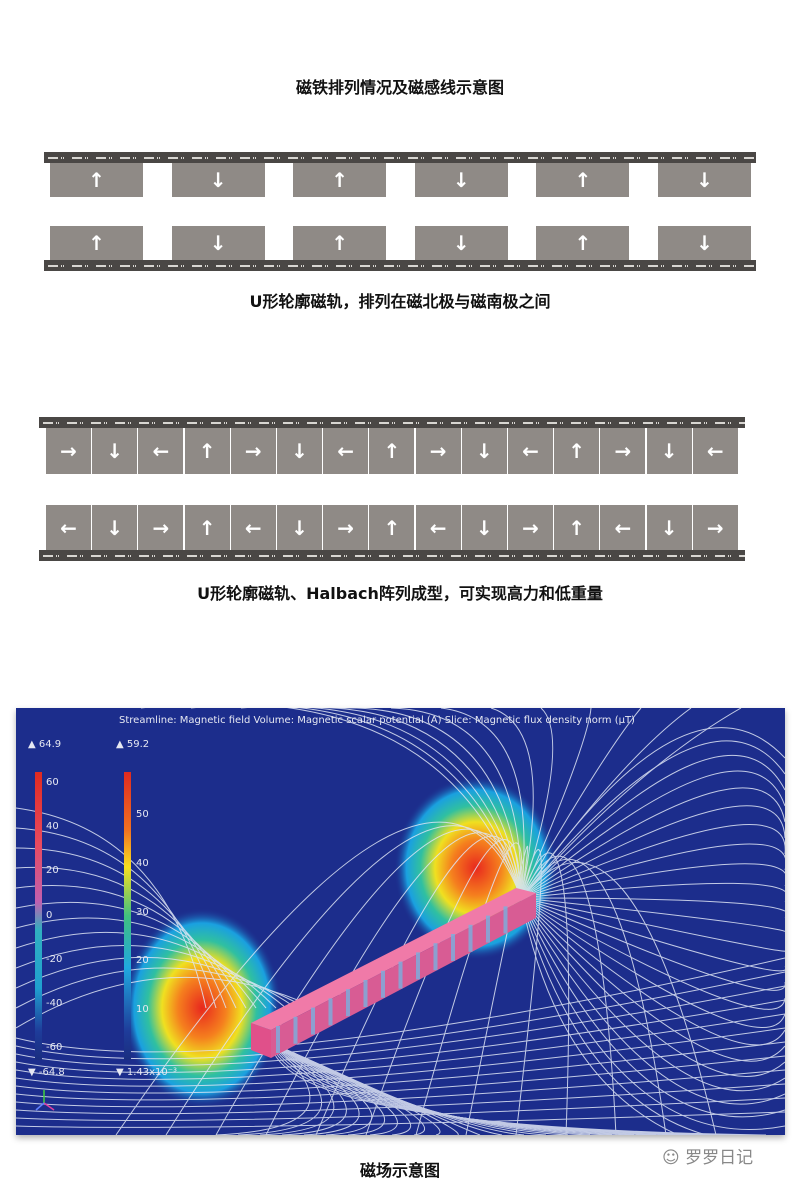 This screenshot has width=800, height=1191. What do you see at coordinates (52, 782) in the screenshot?
I see `colorbar-tick-label: 60` at bounding box center [52, 782].